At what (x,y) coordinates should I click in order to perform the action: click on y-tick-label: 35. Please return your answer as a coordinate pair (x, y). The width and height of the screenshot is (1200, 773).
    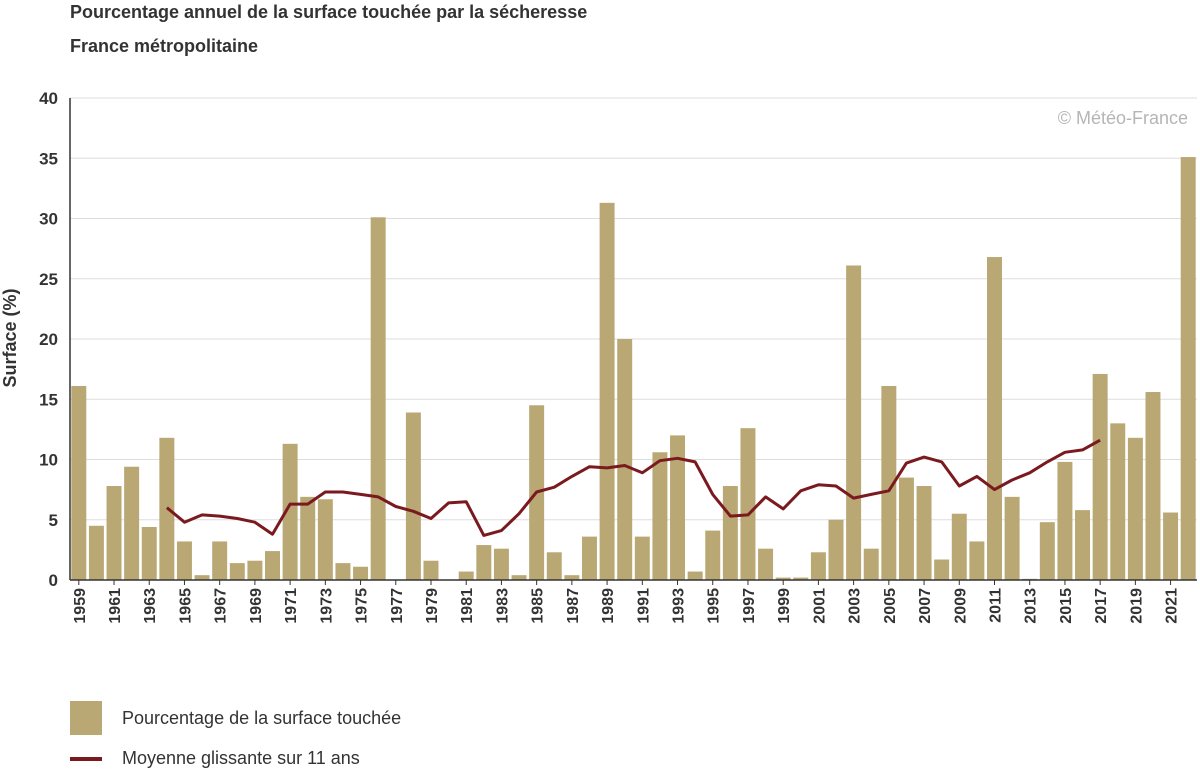
    Looking at the image, I should click on (48, 158).